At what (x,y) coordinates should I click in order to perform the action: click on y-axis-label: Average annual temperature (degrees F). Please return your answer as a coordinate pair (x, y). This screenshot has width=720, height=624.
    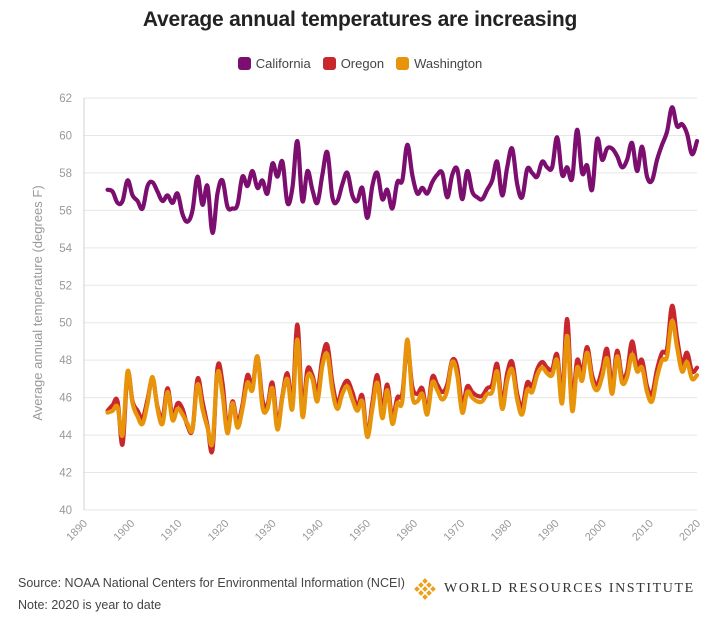
    Looking at the image, I should click on (37, 302).